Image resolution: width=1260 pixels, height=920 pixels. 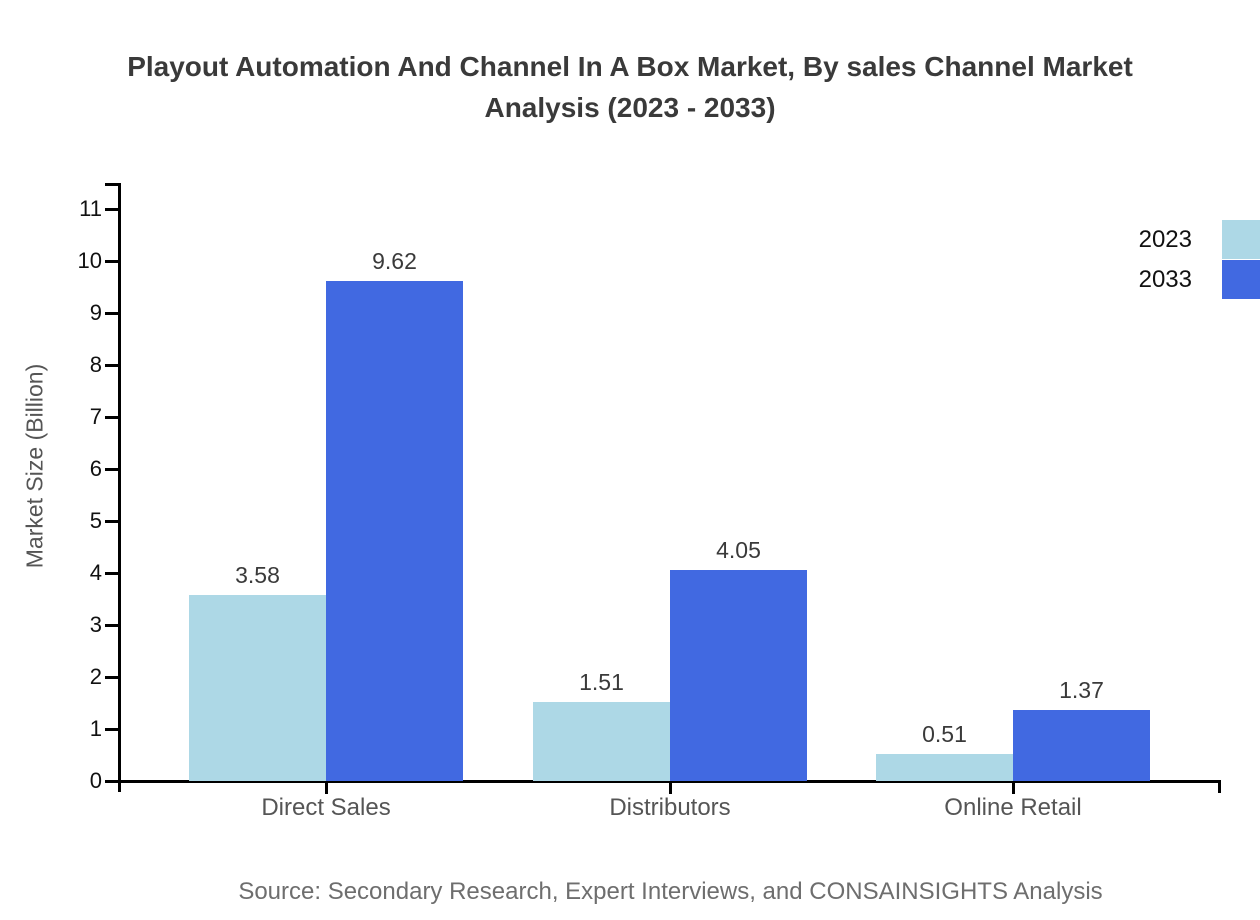 I want to click on bar-2023-distributors, so click(x=601, y=741).